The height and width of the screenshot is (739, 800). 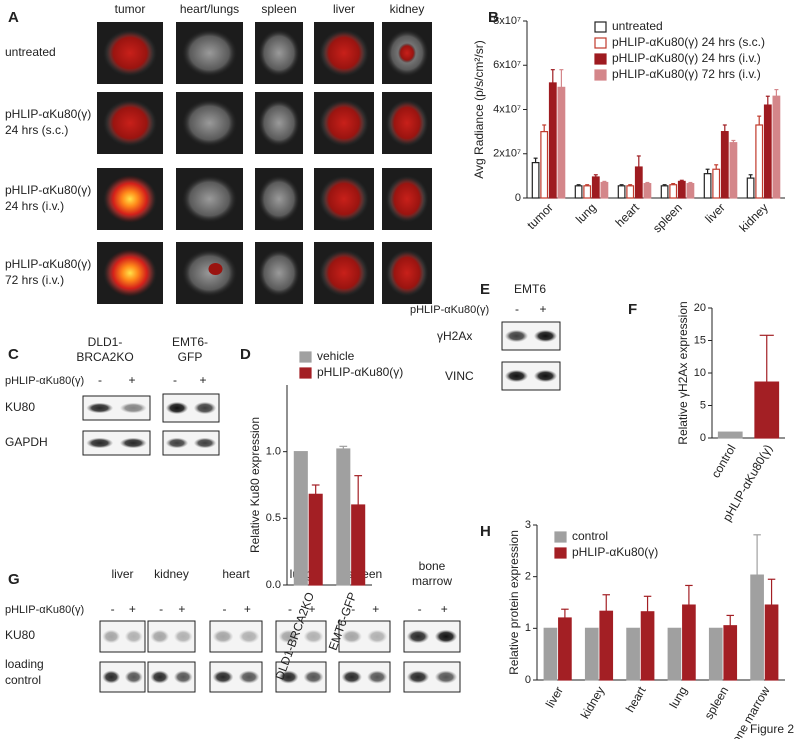 I want to click on column-header: heart/lungs, so click(x=209, y=9).